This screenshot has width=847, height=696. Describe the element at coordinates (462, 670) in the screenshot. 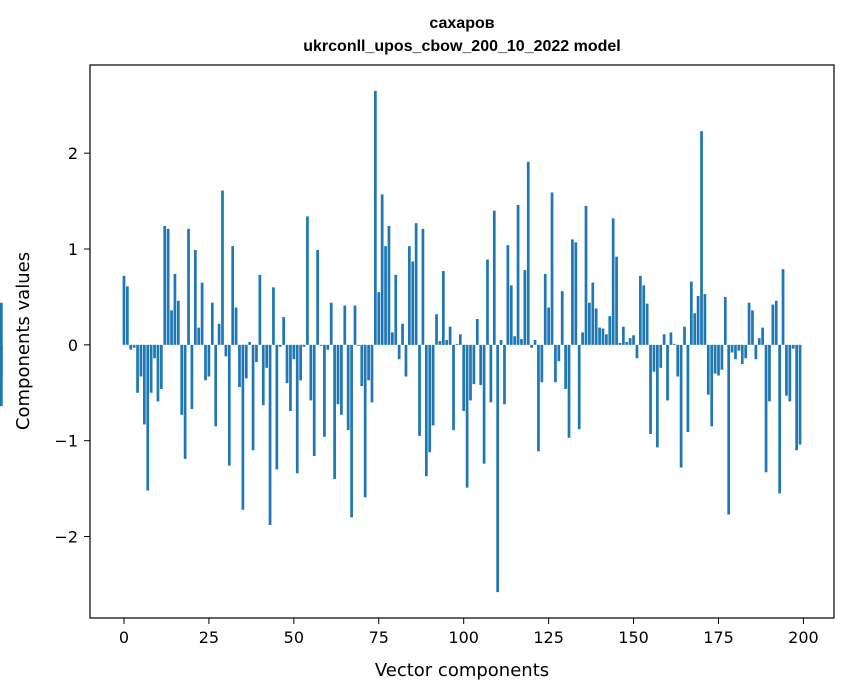

I see `x-axis-label: Vector components` at that location.